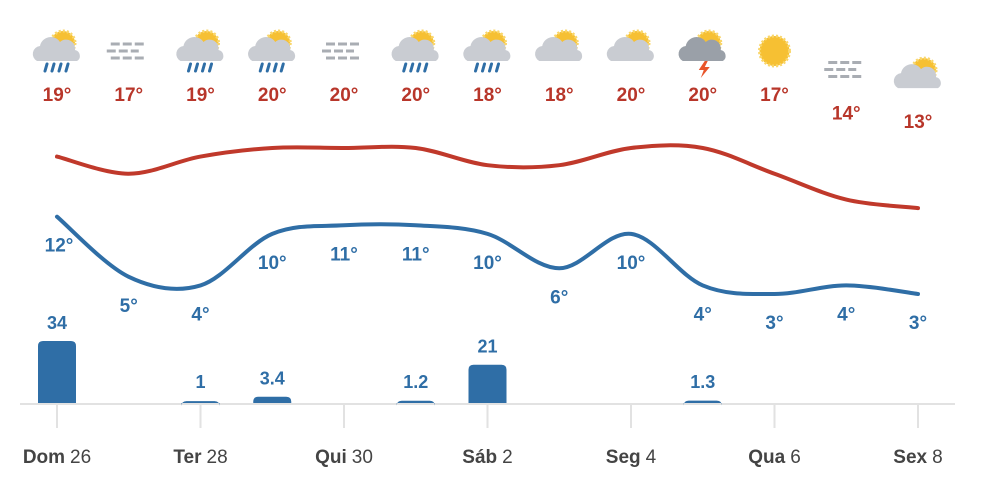 The height and width of the screenshot is (498, 981). I want to click on min-temp-label: 12°, so click(59, 246).